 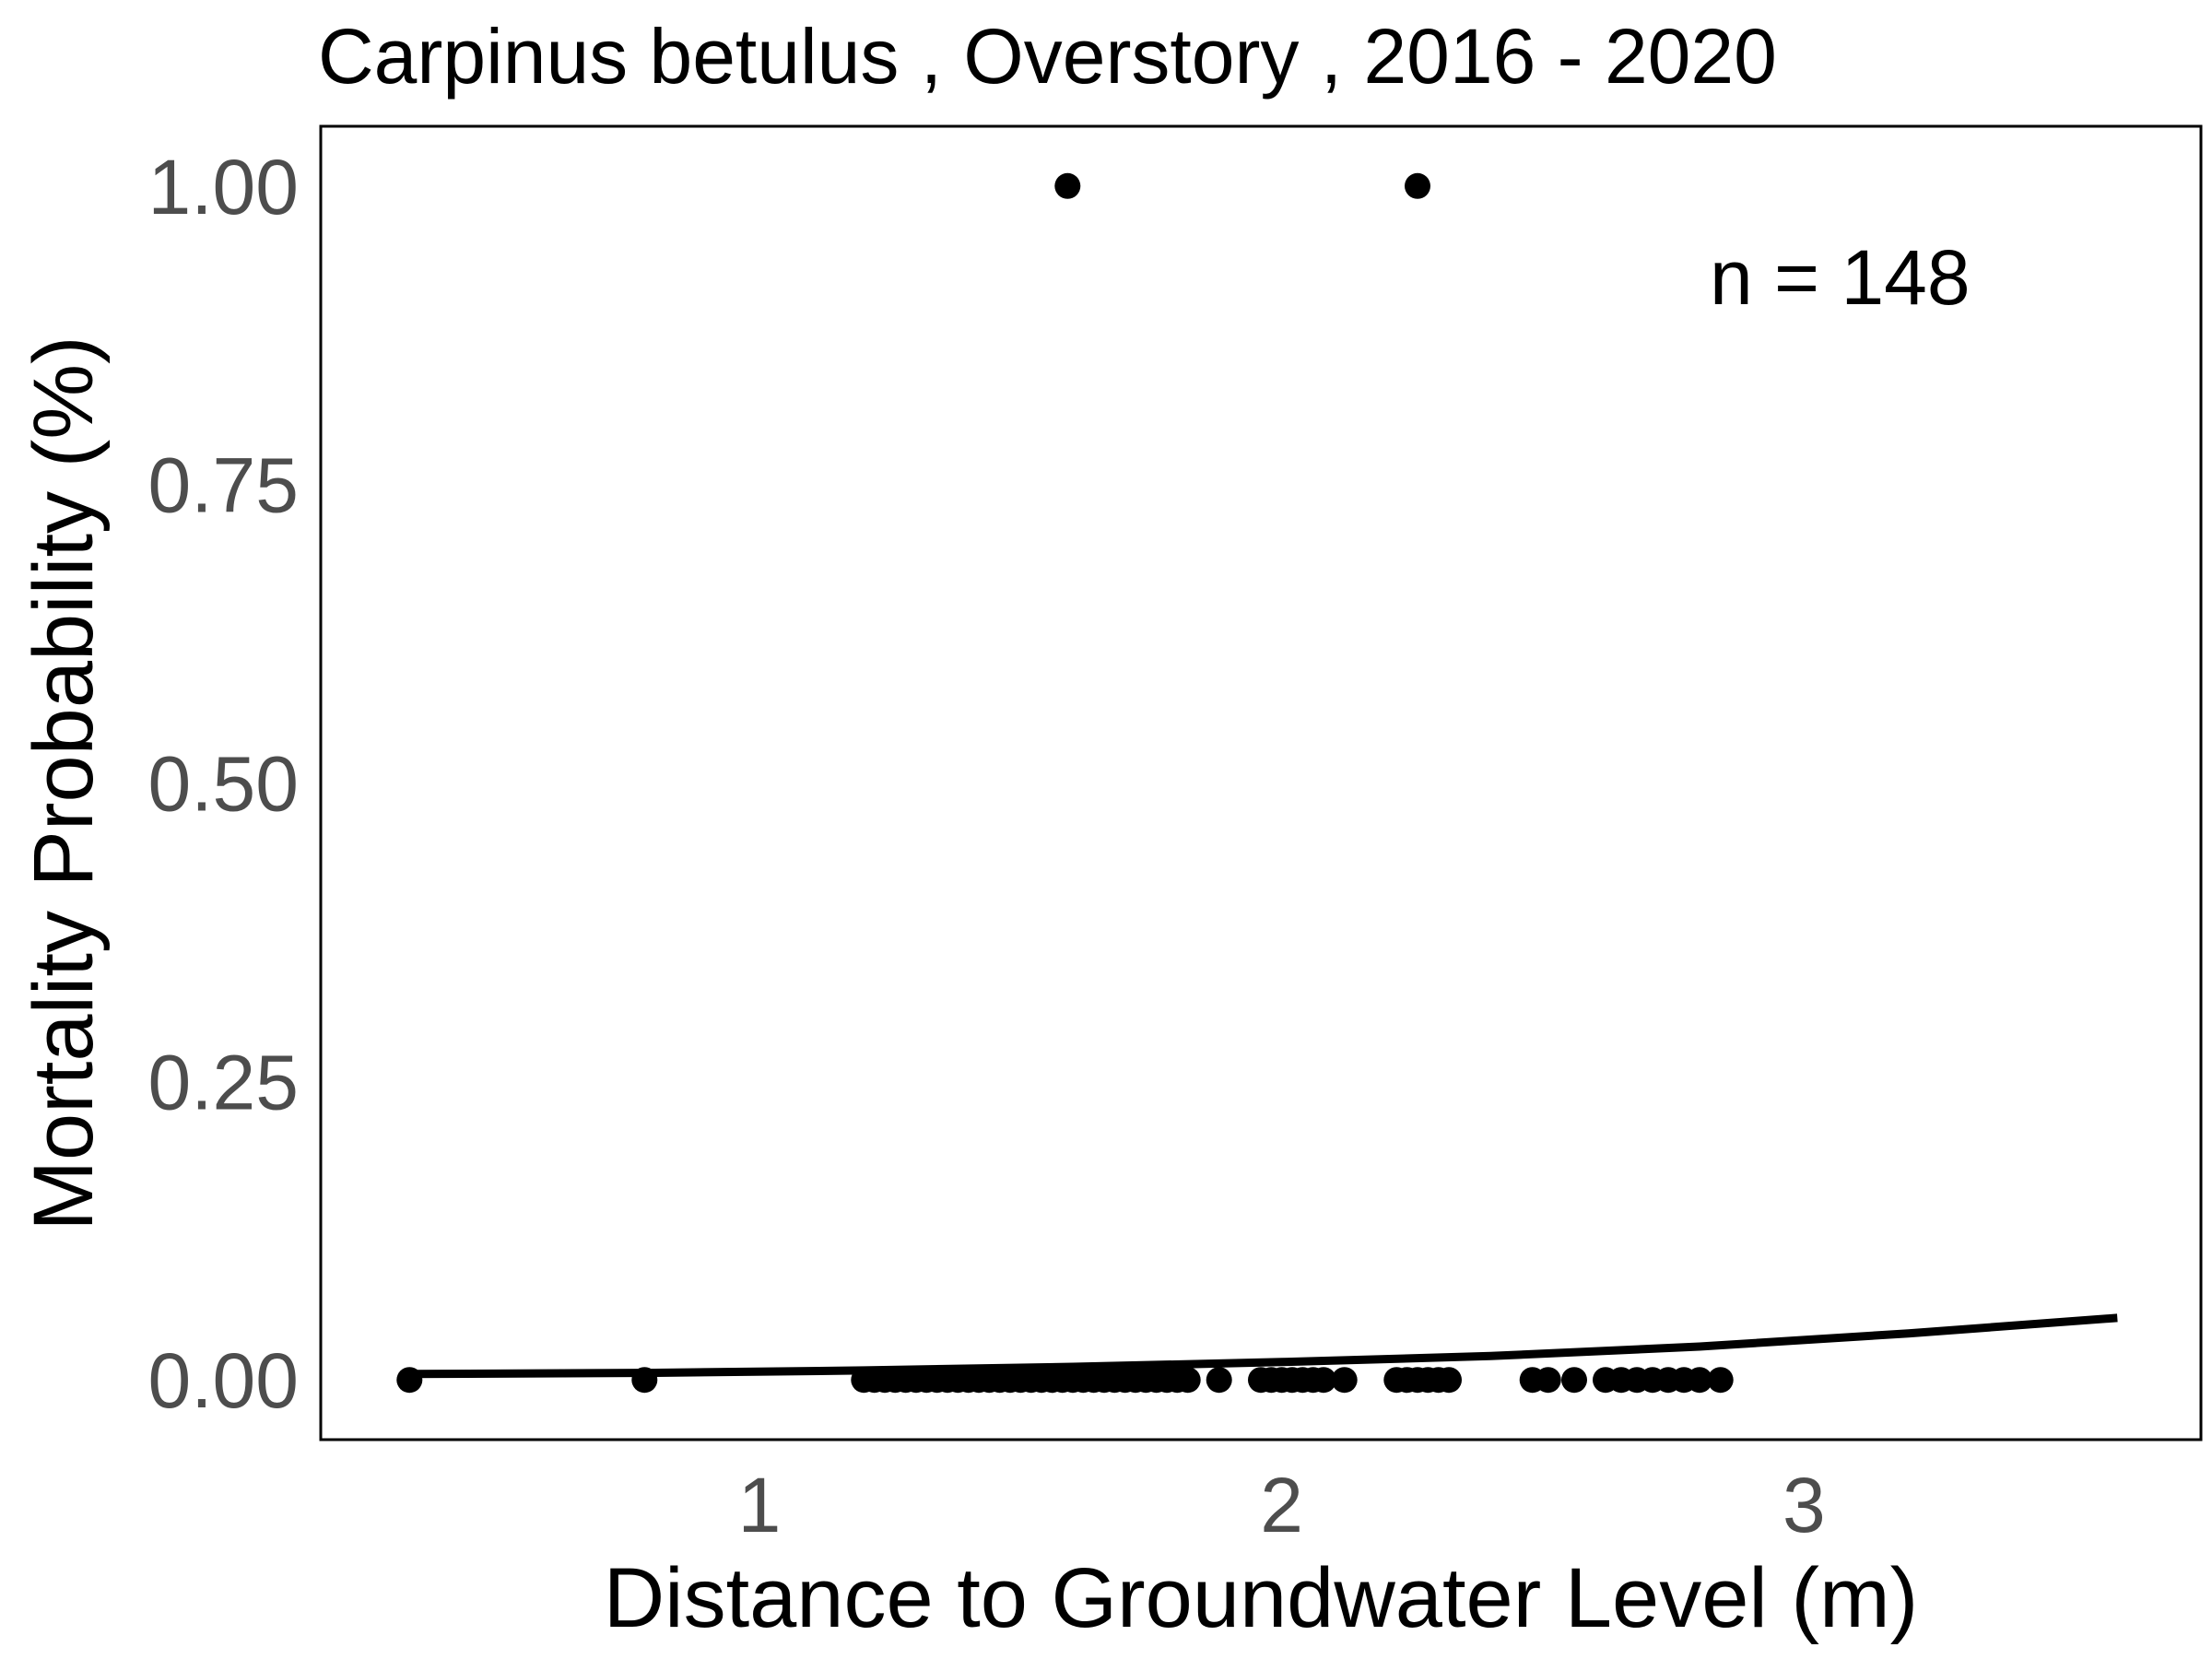 What do you see at coordinates (224, 485) in the screenshot?
I see `y-tick-label: 0.75` at bounding box center [224, 485].